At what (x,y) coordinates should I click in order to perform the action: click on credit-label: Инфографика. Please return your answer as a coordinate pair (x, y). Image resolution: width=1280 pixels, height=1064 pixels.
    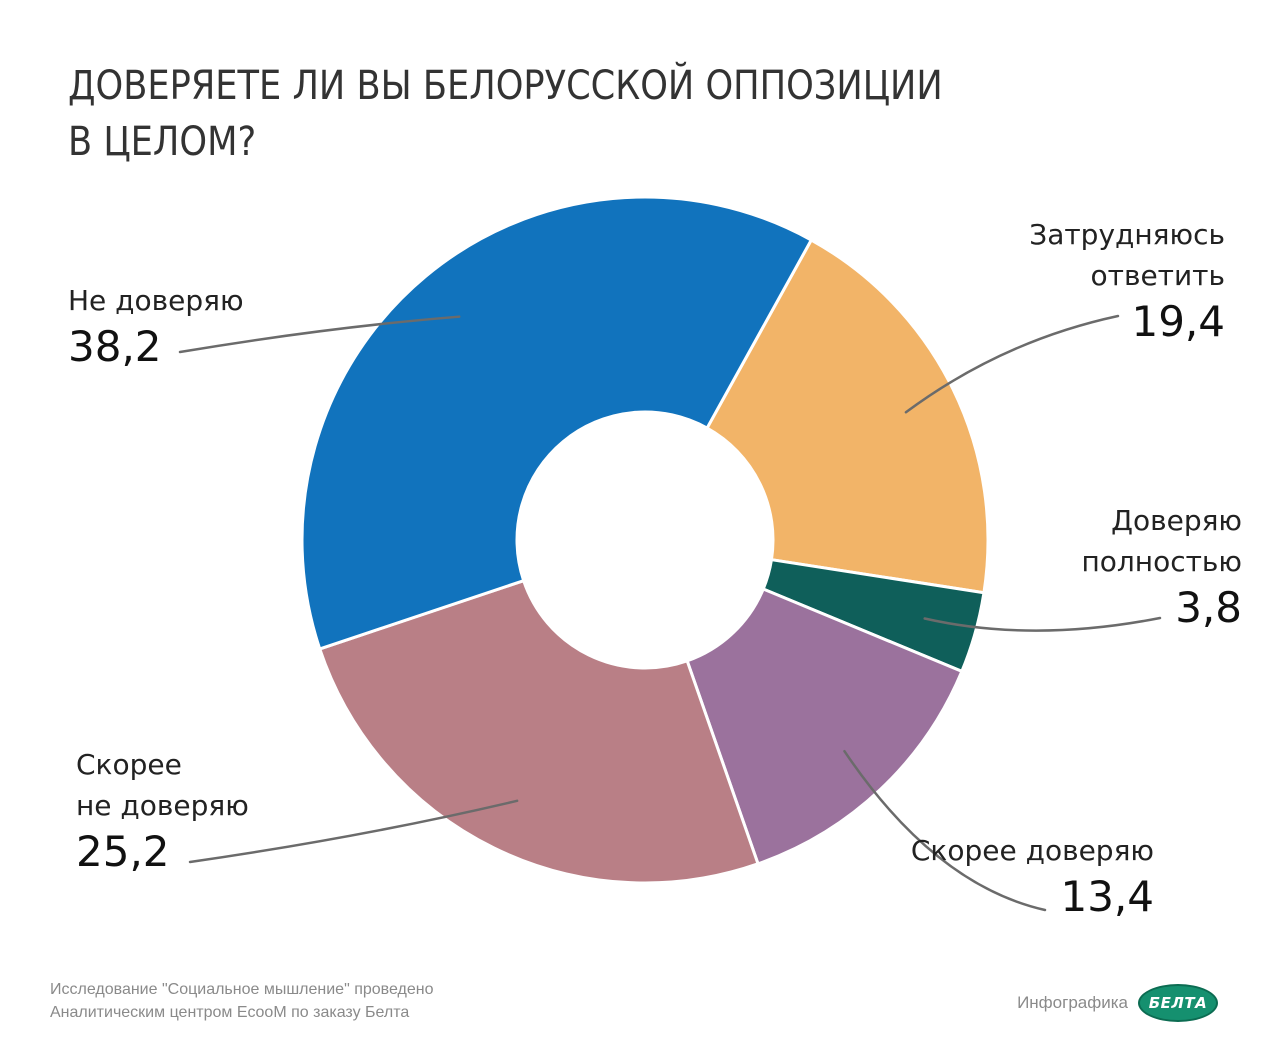
    Looking at the image, I should click on (1072, 1002).